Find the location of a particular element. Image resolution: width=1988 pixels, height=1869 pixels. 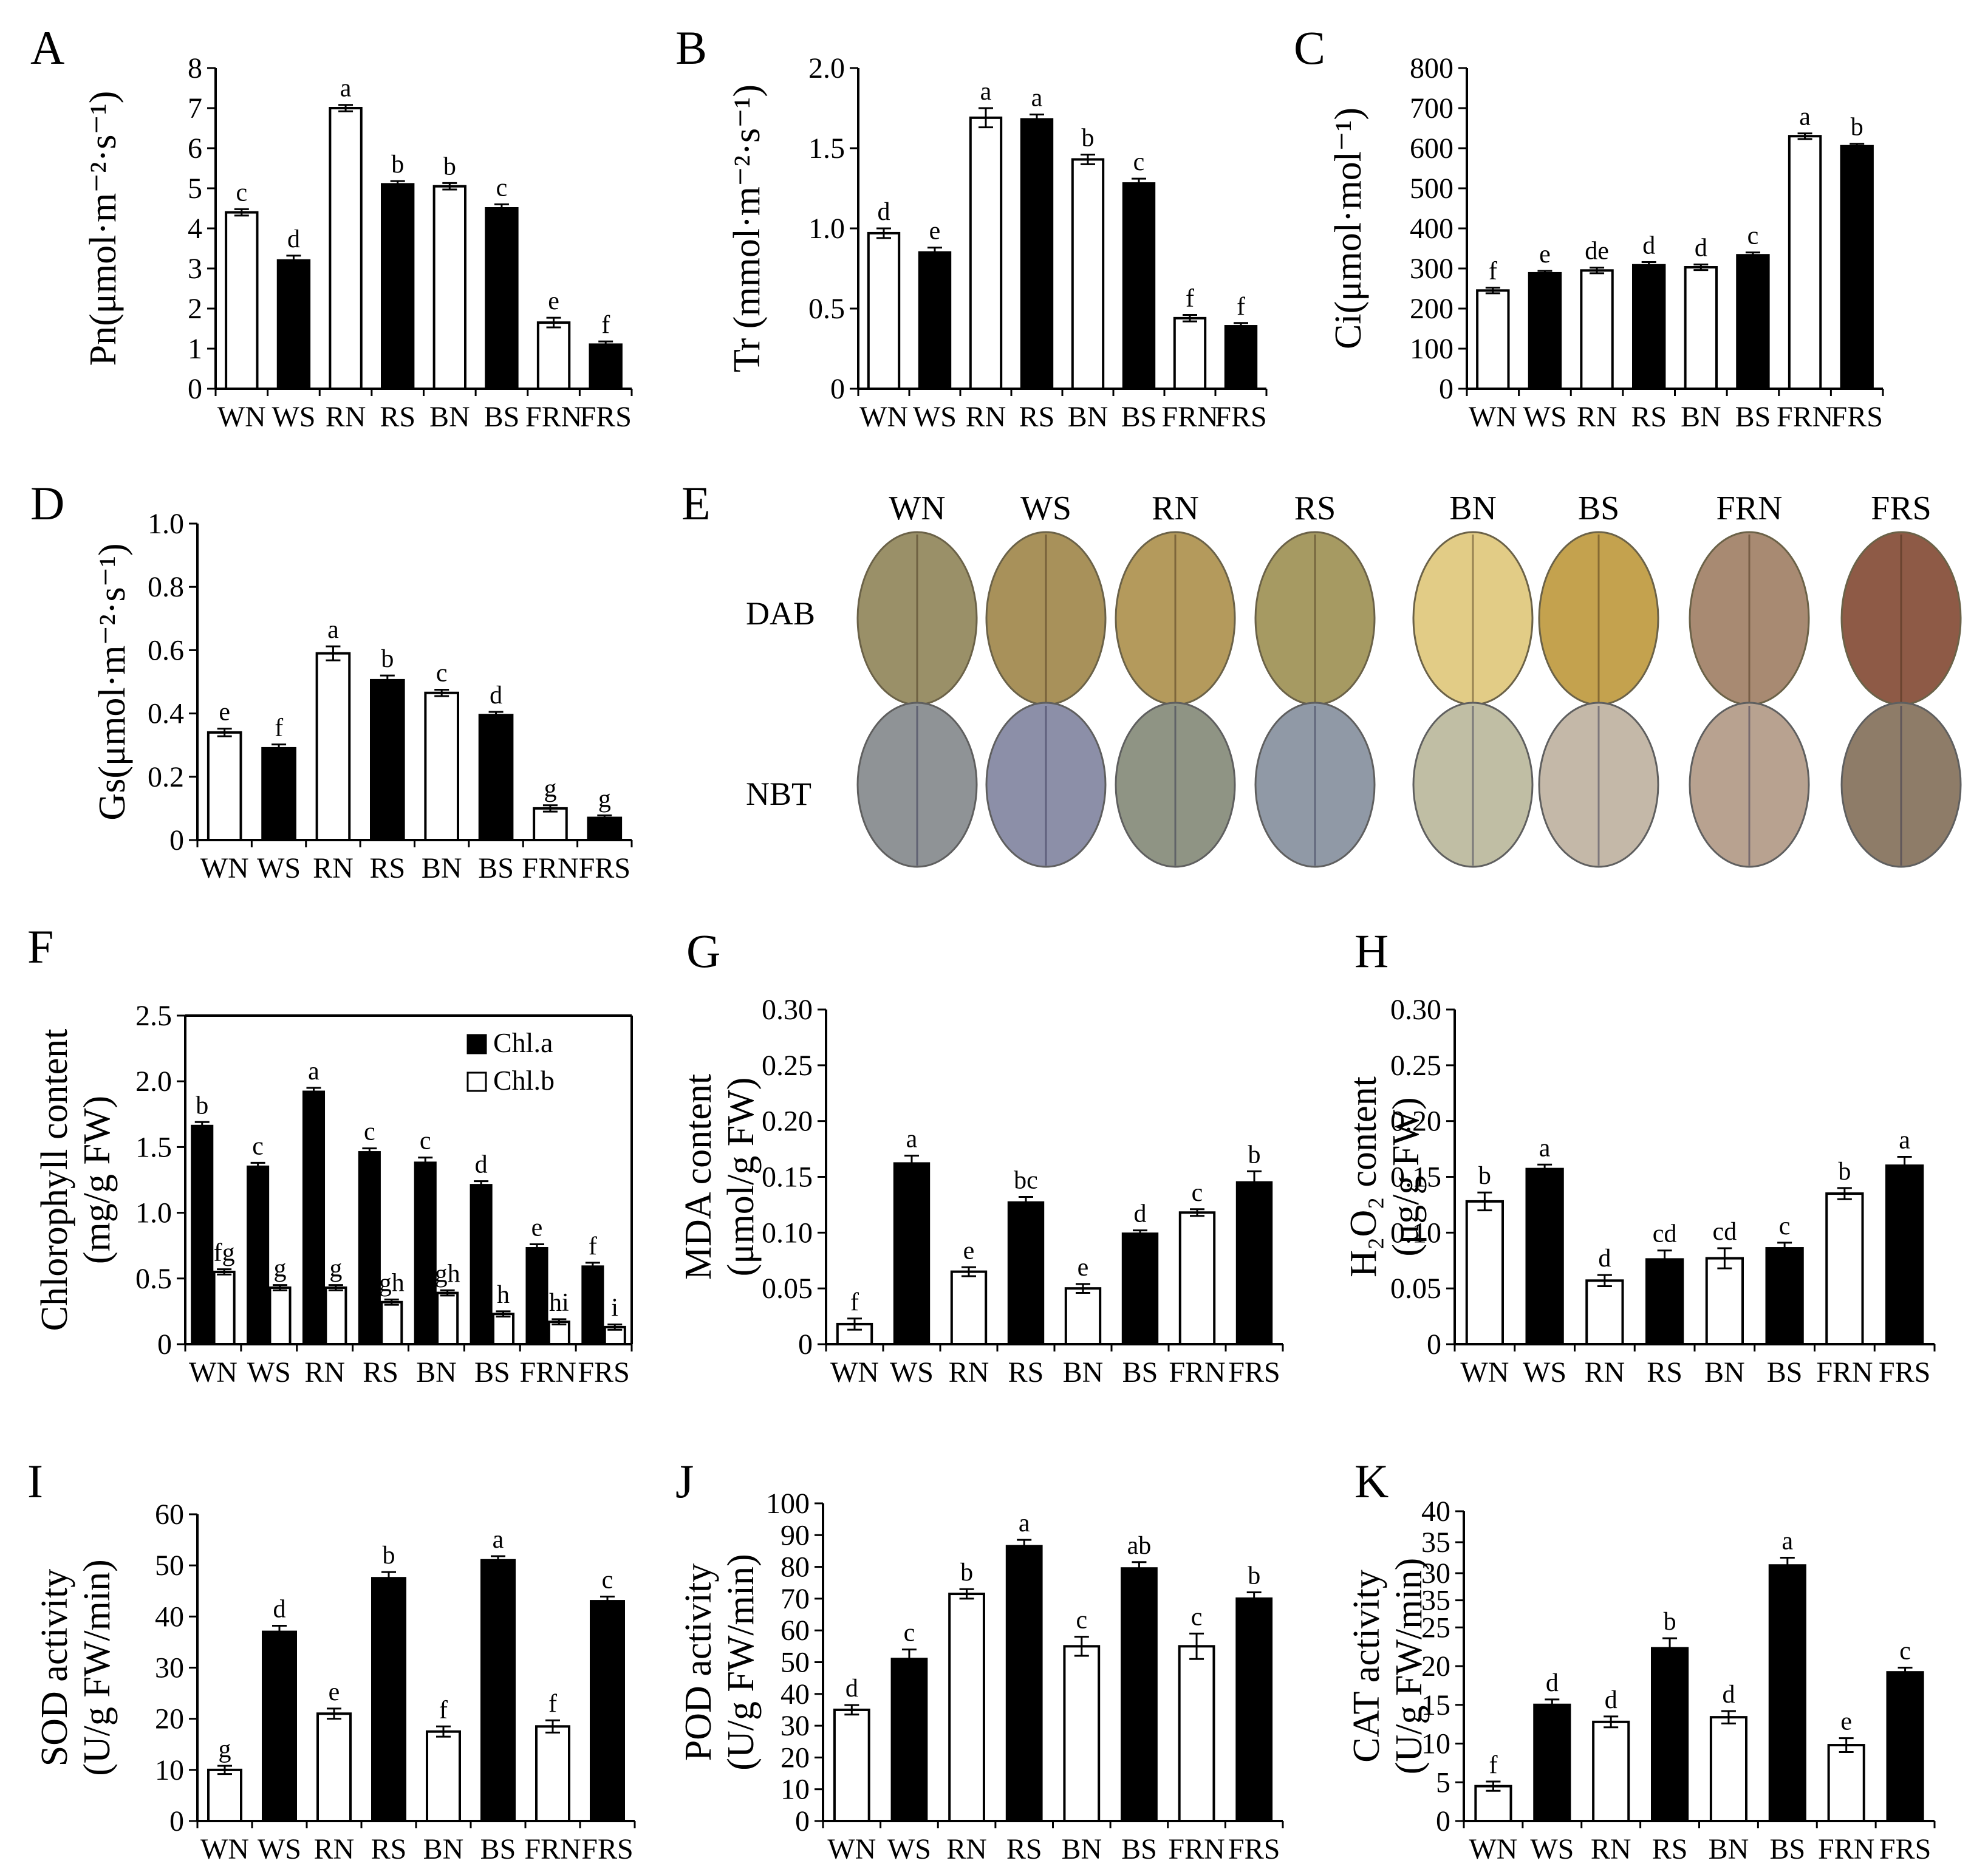

y-tick-label: 1.0 is located at coordinates (826, 229).